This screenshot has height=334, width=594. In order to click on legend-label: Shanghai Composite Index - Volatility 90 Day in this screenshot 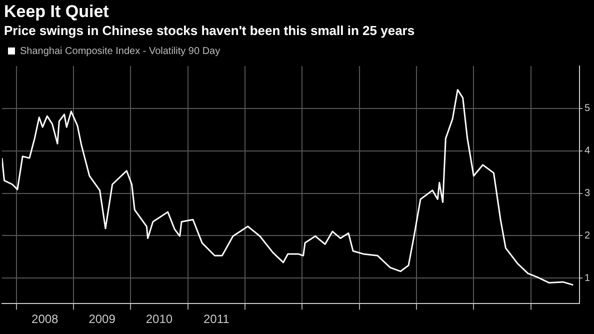, I will do `click(120, 51)`.